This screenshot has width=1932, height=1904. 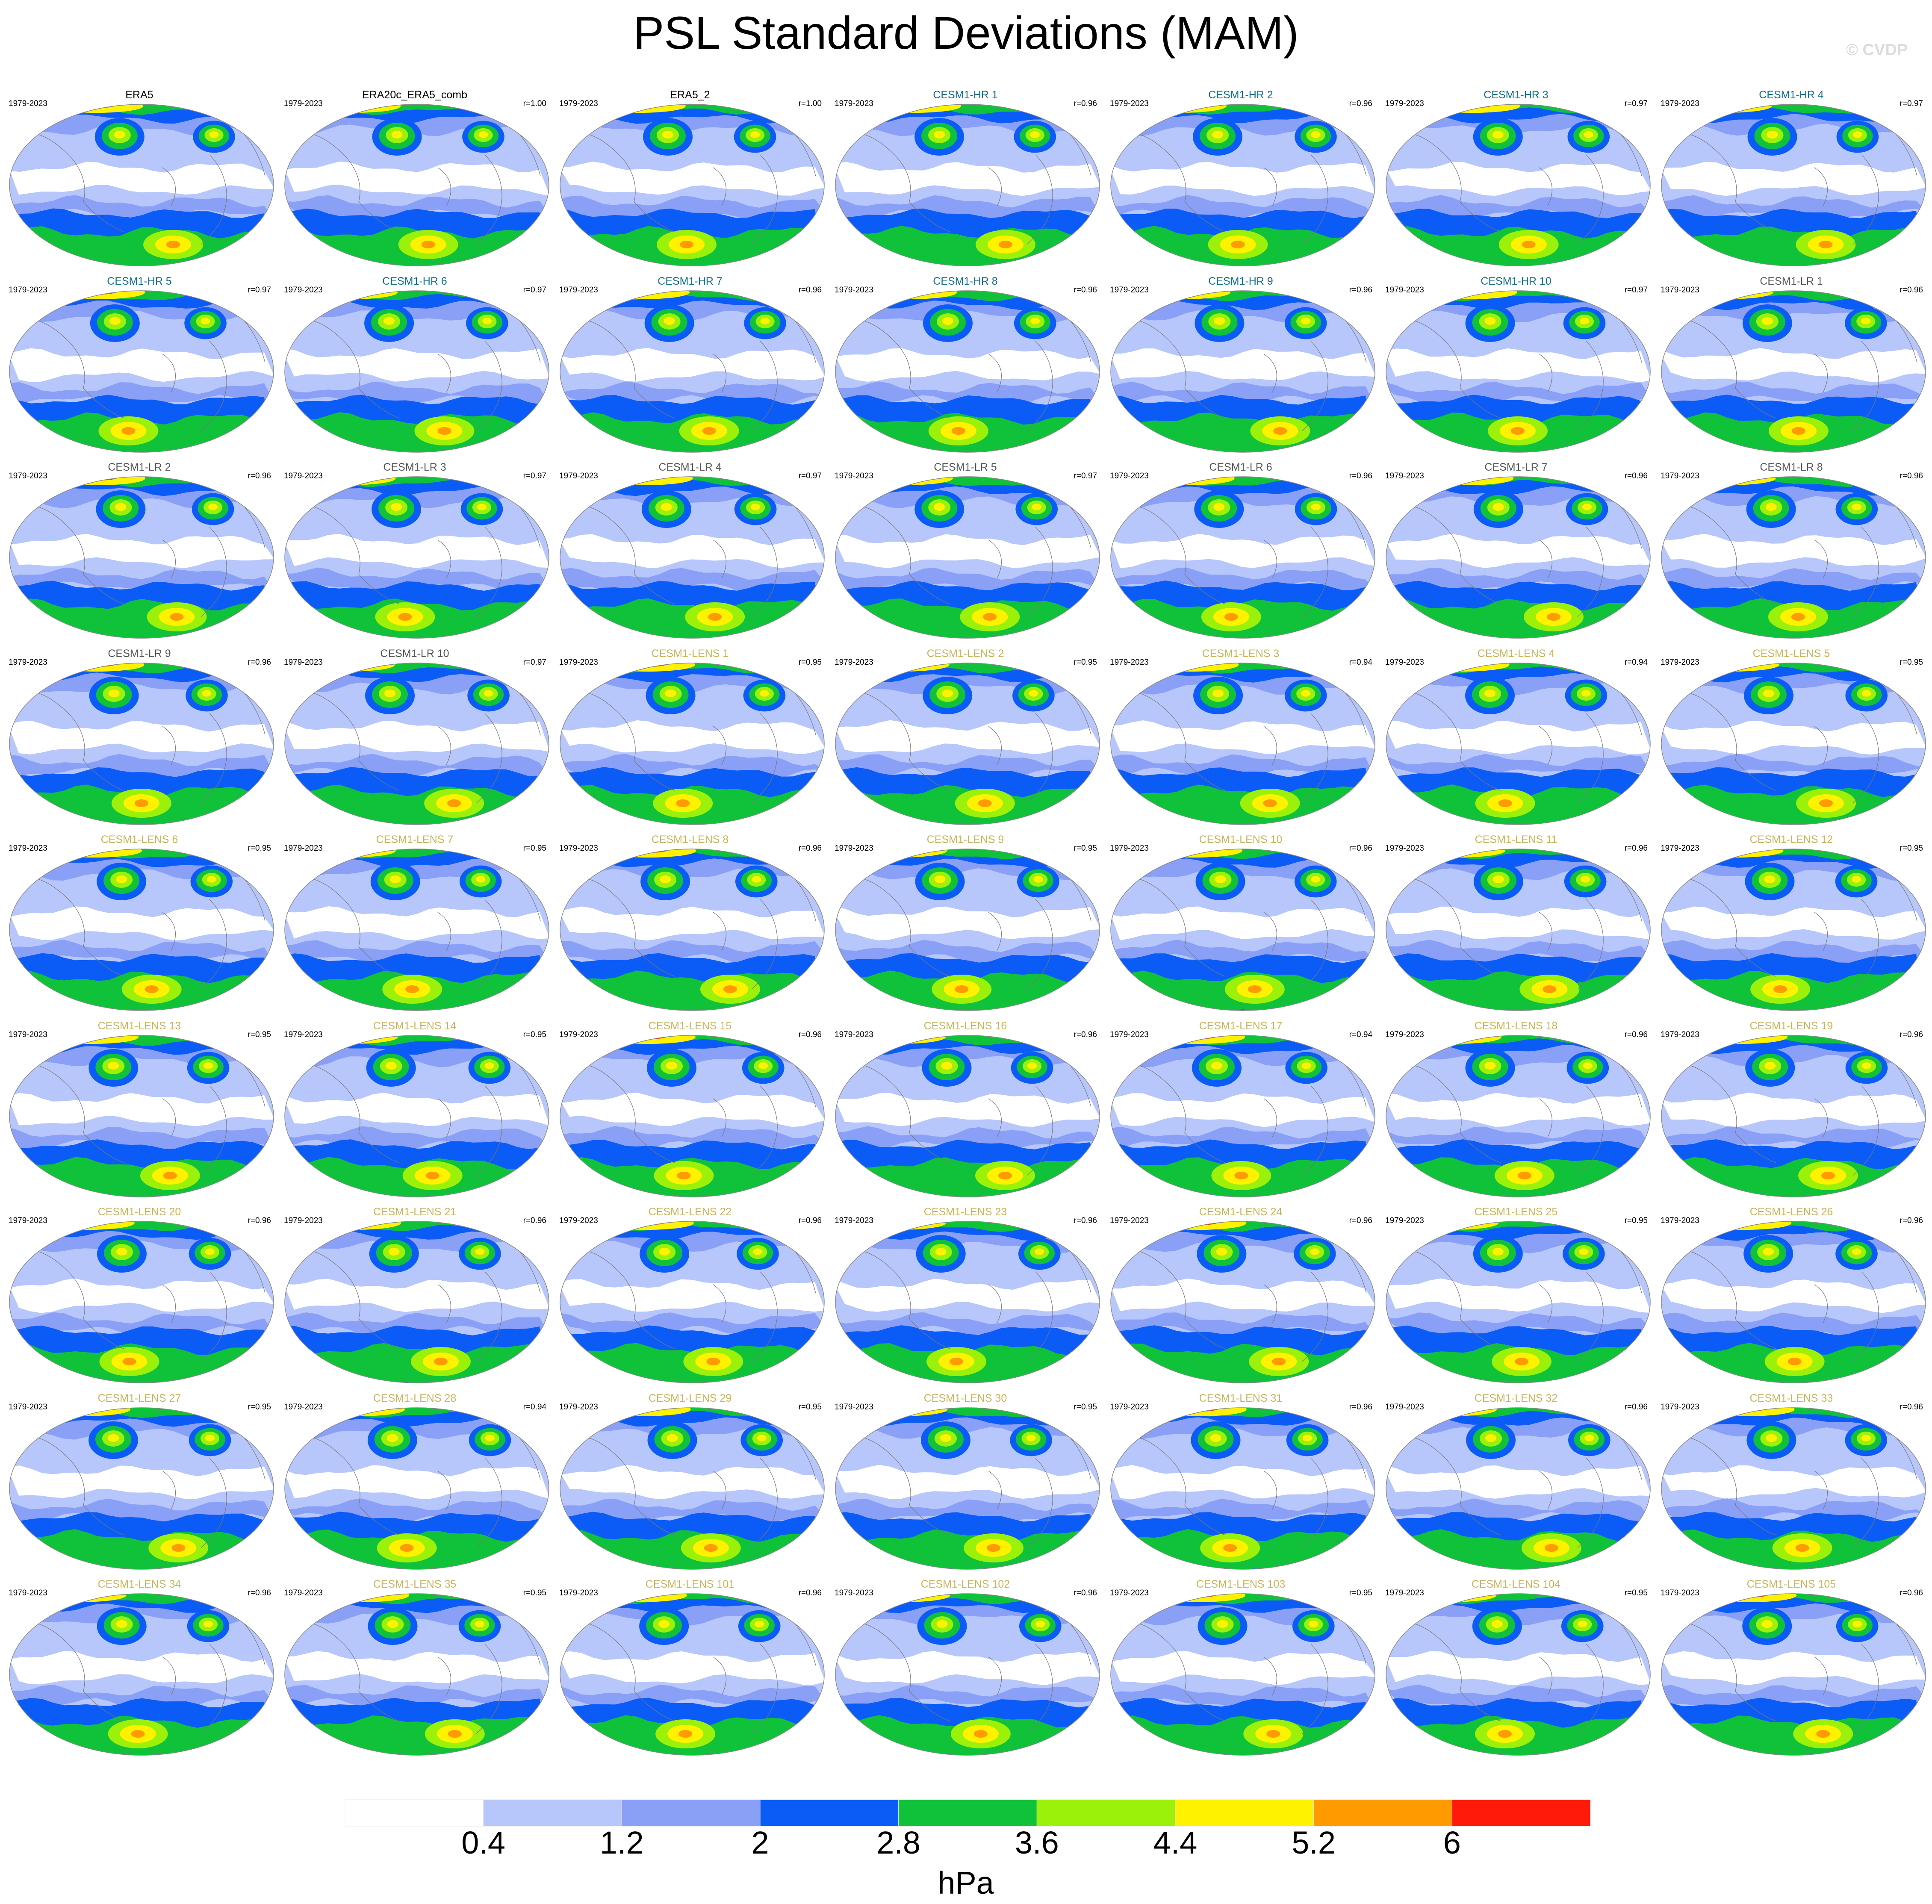 What do you see at coordinates (1516, 1667) in the screenshot?
I see `panel: 1979-2023 CESM1-LENS 104 r=0.95` at bounding box center [1516, 1667].